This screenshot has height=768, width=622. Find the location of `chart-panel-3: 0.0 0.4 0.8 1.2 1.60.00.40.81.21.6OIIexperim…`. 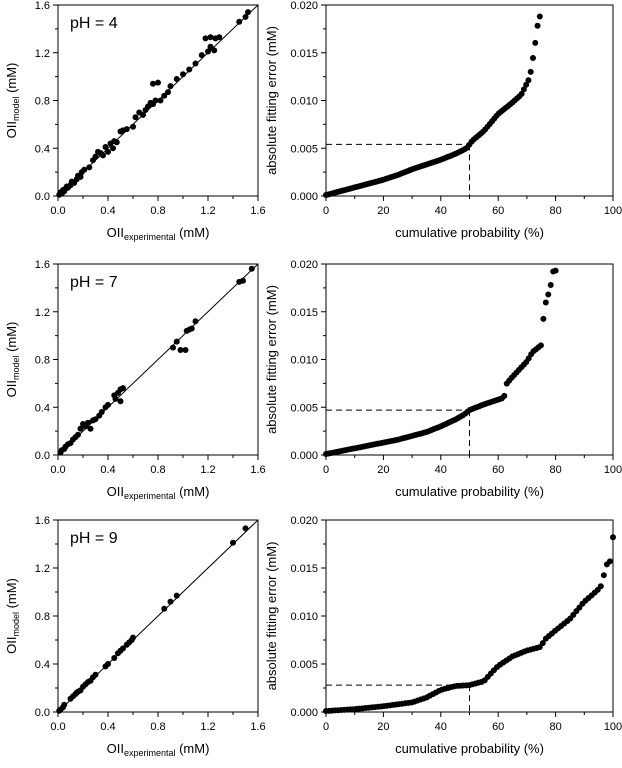

chart-panel-3: 0.0 0.4 0.8 1.2 1.60.00.40.81.21.6OIIexperim… is located at coordinates (135, 380).